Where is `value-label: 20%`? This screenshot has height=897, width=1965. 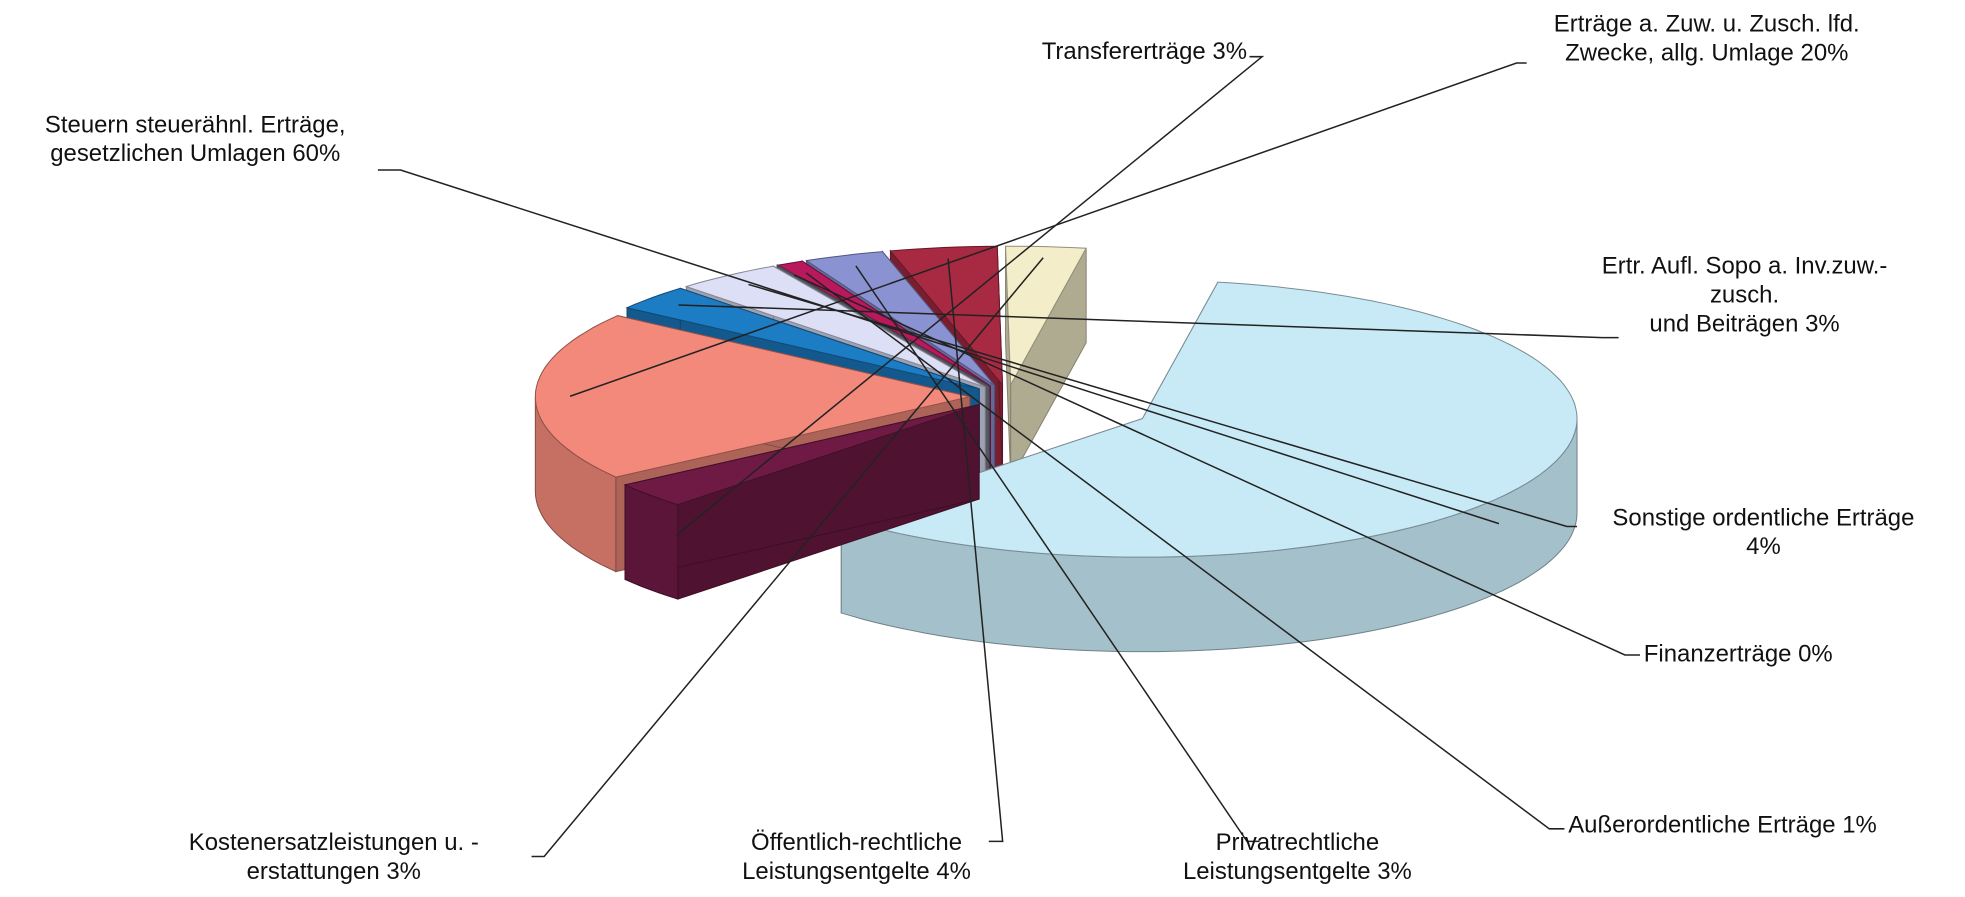
value-label: 20% is located at coordinates (1824, 53).